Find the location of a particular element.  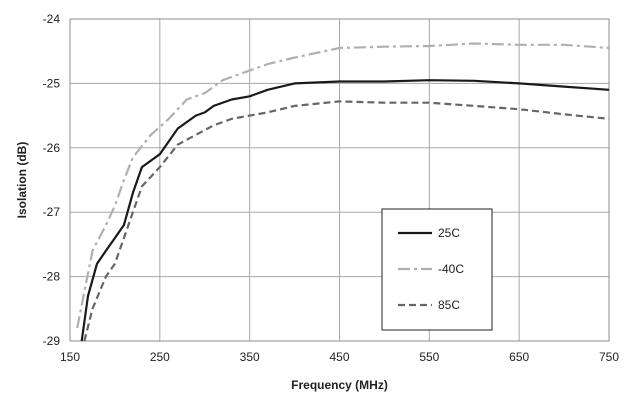

y-tick-label: -28 is located at coordinates (52, 277).